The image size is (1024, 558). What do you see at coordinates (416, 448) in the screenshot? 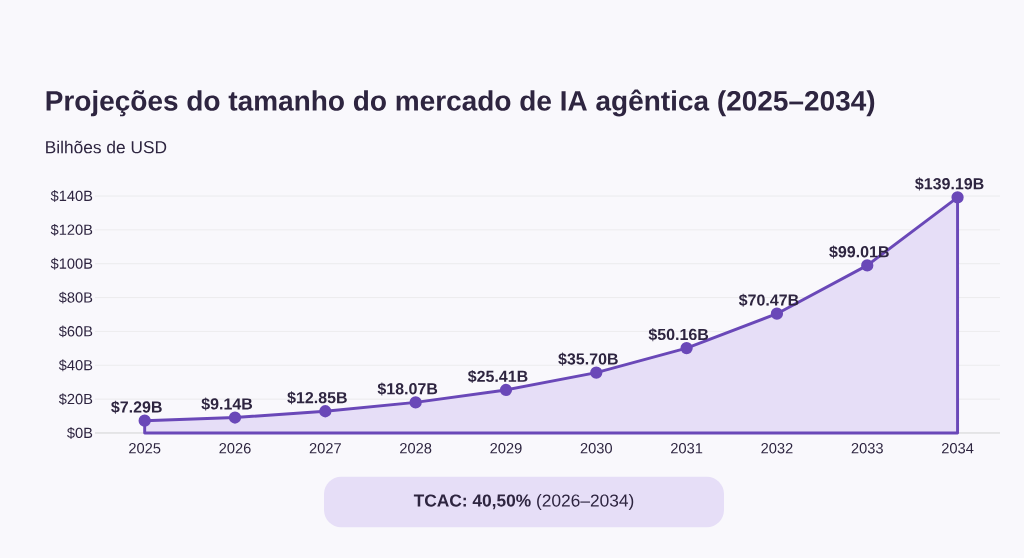
I see `x-tick-label: 2028` at bounding box center [416, 448].